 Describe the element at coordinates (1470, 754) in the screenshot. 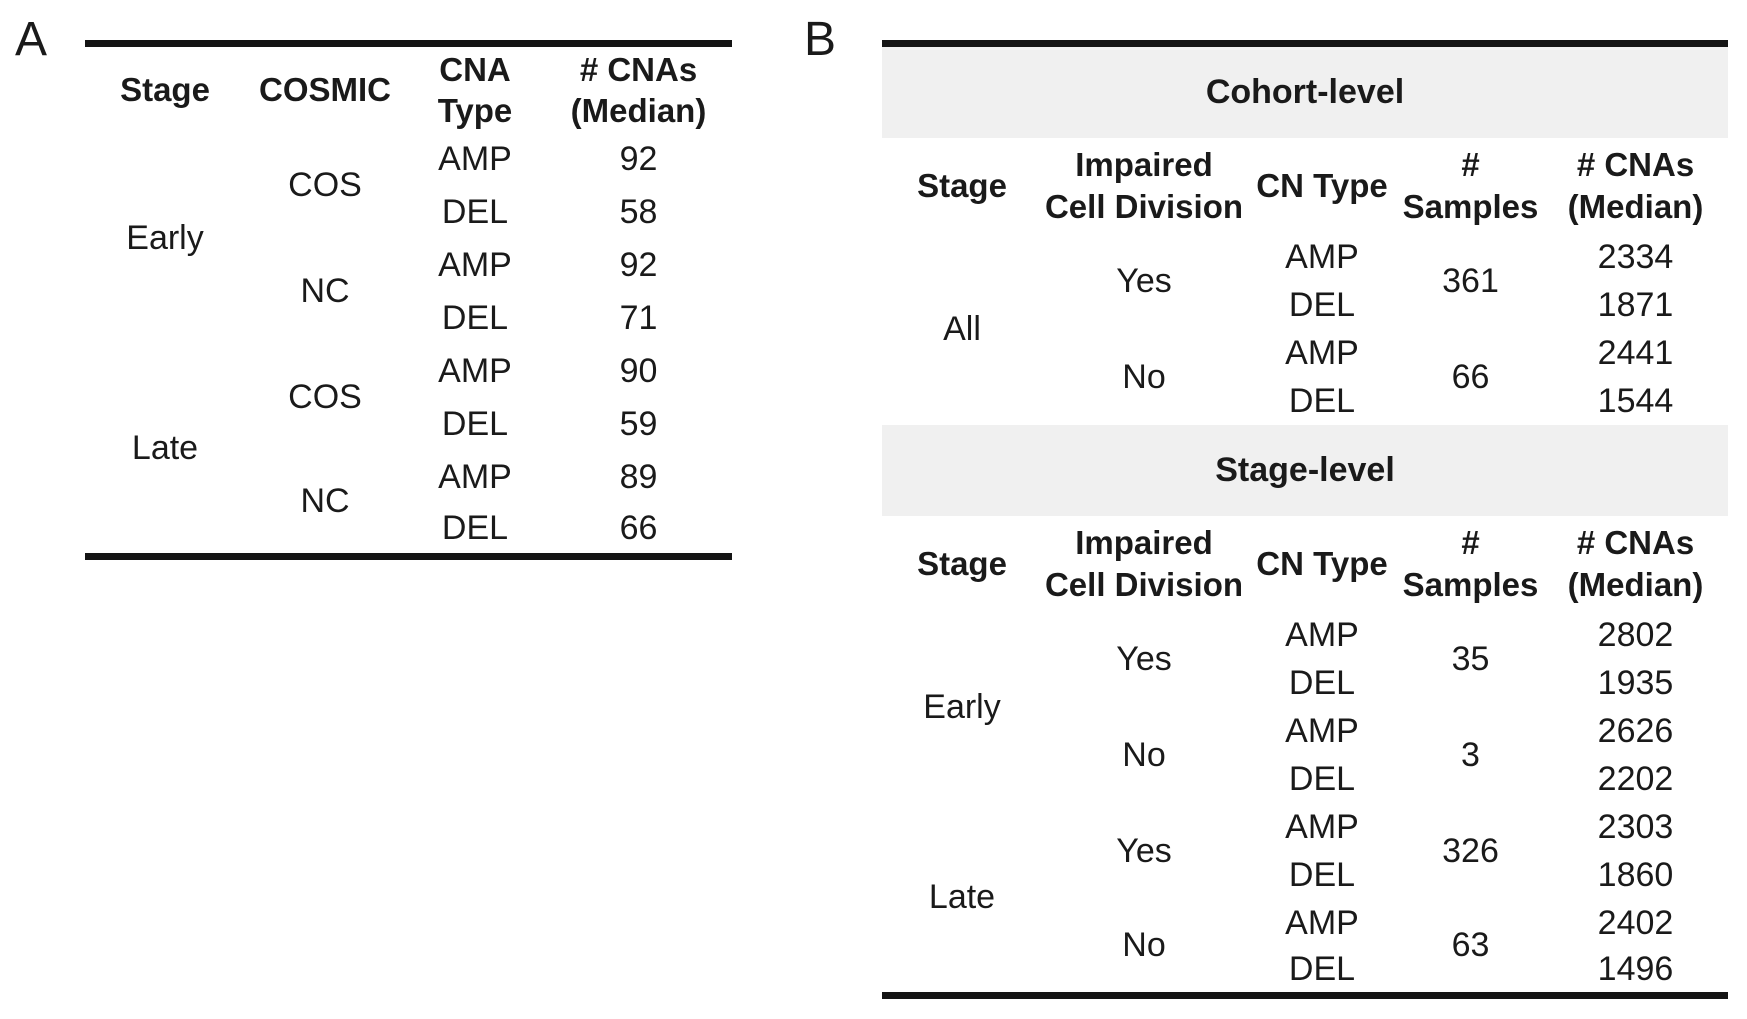

I see `b-cell-samples: 3` at that location.